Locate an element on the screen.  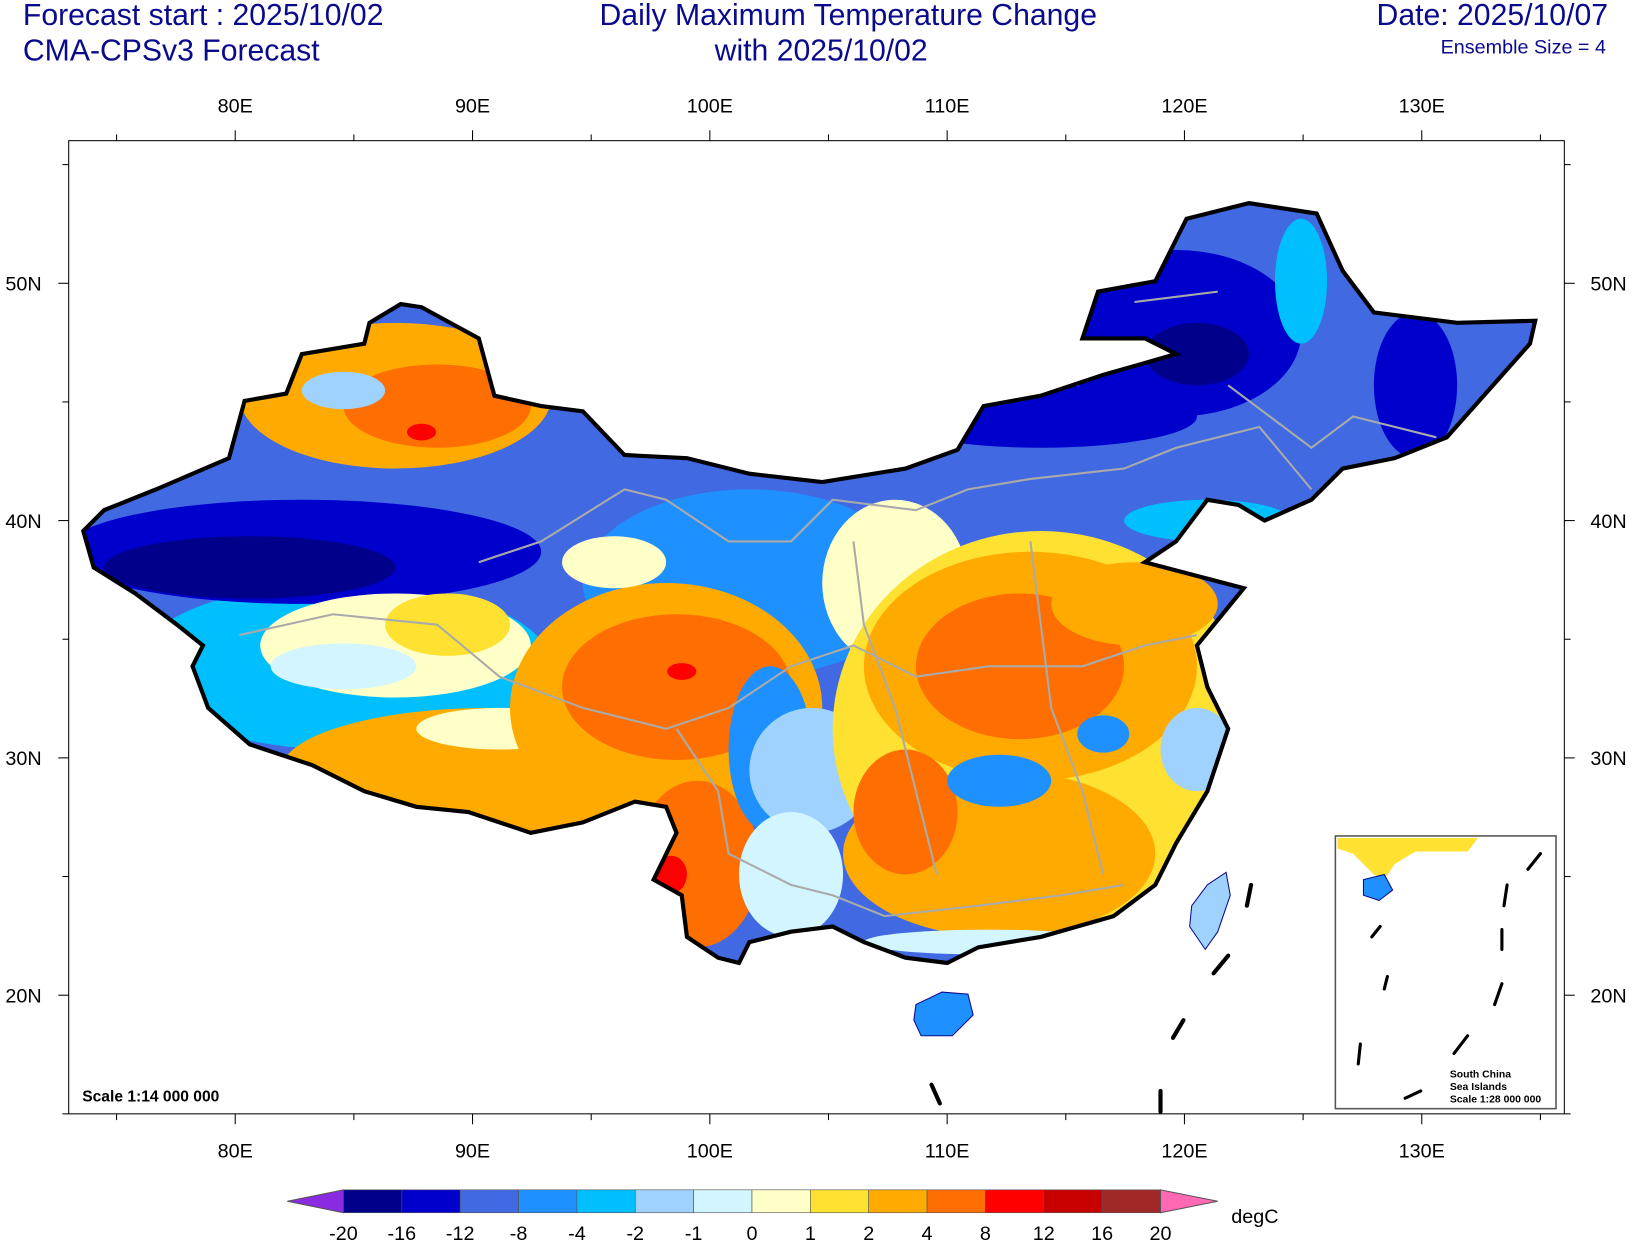
right-lat-label: 50N is located at coordinates (1608, 285).